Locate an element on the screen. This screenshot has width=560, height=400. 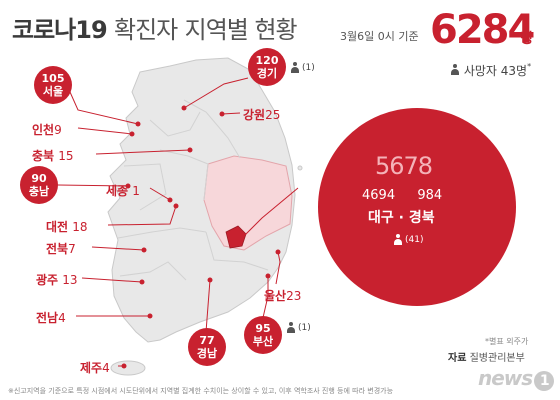
ulsan-count: 23 is located at coordinates (294, 296).